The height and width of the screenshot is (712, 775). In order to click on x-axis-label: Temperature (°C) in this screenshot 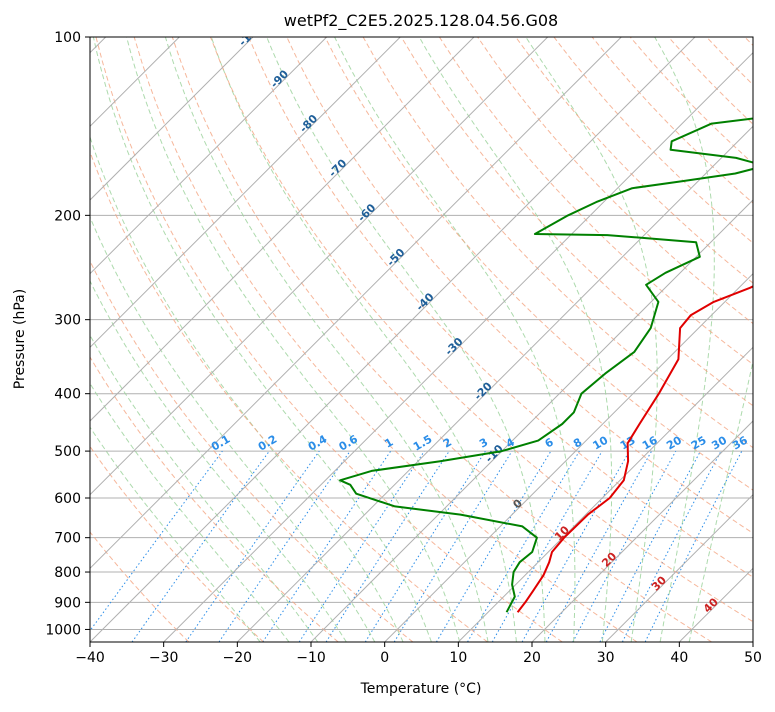, I will do `click(421, 689)`.